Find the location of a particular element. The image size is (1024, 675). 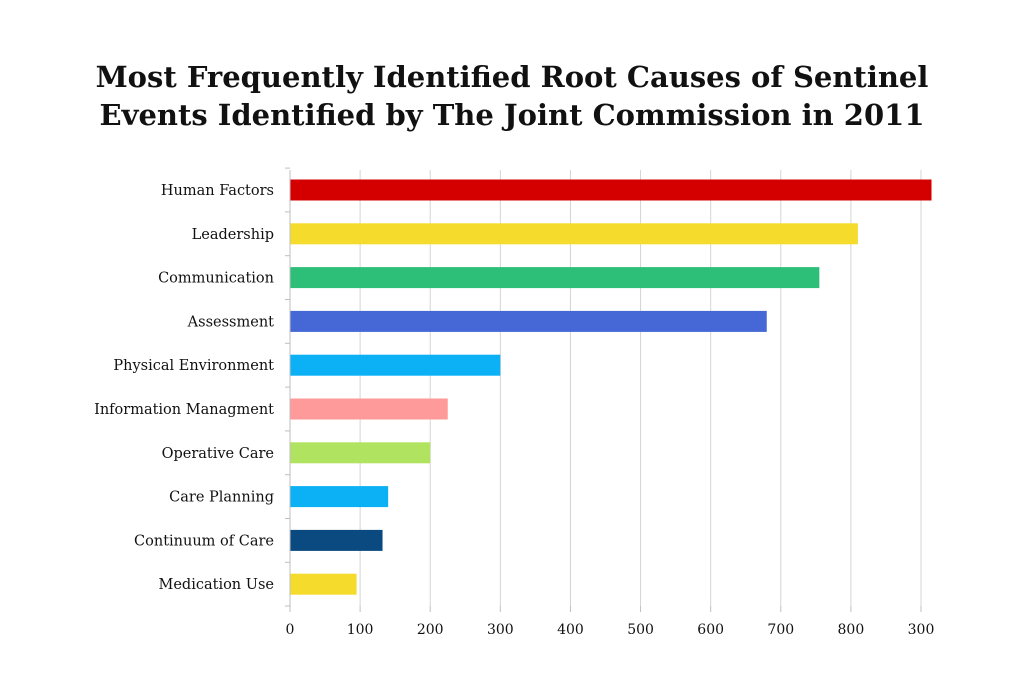

x-tick-label: 500 is located at coordinates (640, 630).